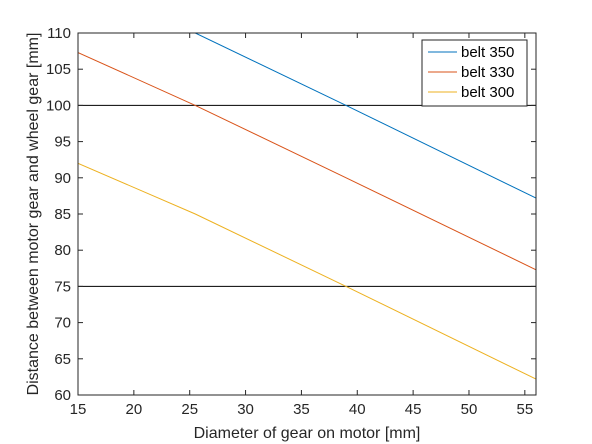 Image resolution: width=592 pixels, height=444 pixels. What do you see at coordinates (469, 409) in the screenshot?
I see `x-tick-label: 50` at bounding box center [469, 409].